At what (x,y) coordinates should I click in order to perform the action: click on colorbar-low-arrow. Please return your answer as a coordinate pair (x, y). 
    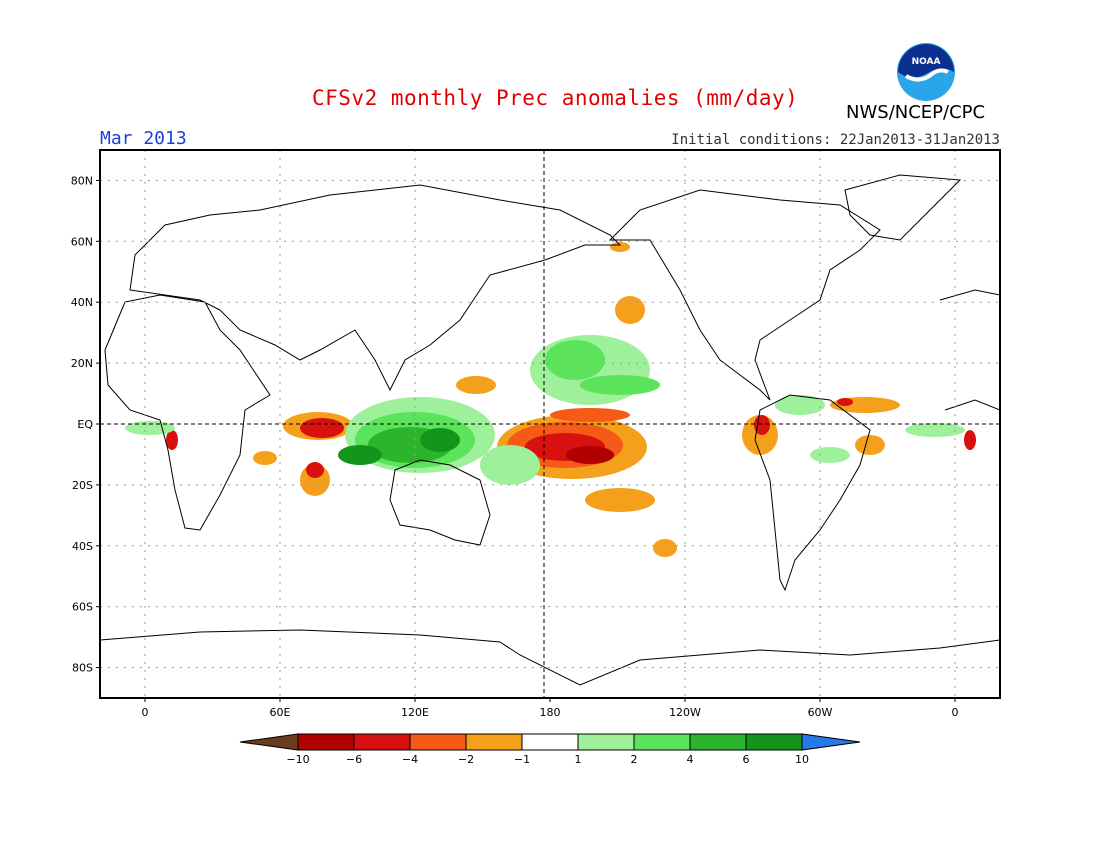
    Looking at the image, I should click on (269, 742).